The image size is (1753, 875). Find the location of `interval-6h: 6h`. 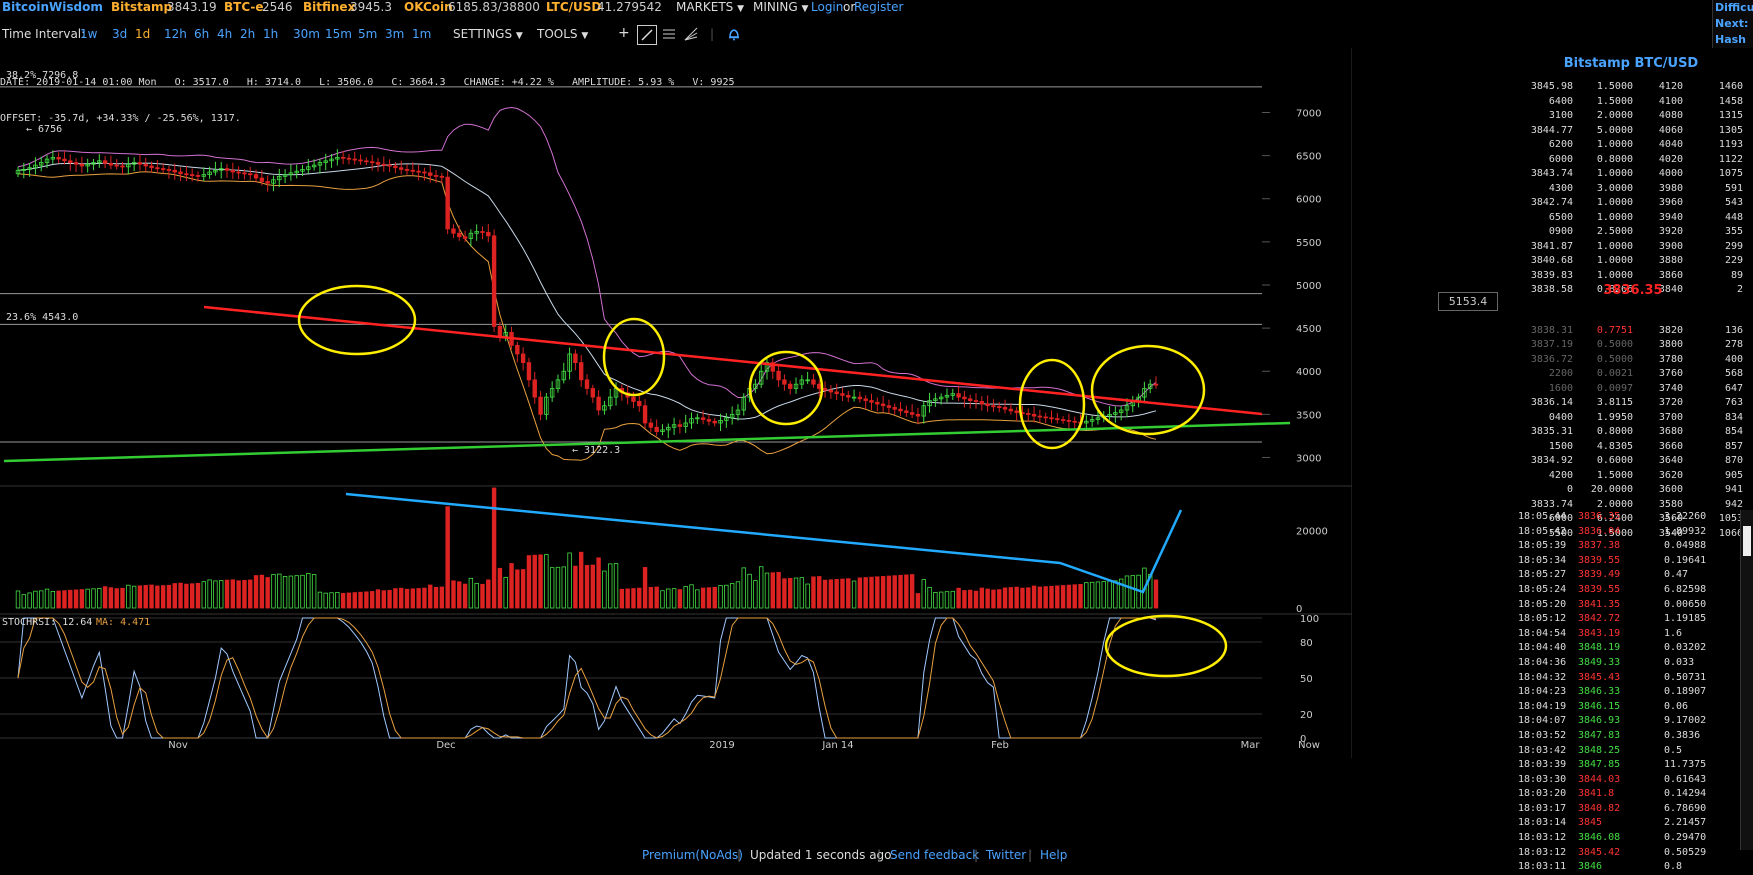

interval-6h: 6h is located at coordinates (202, 34).